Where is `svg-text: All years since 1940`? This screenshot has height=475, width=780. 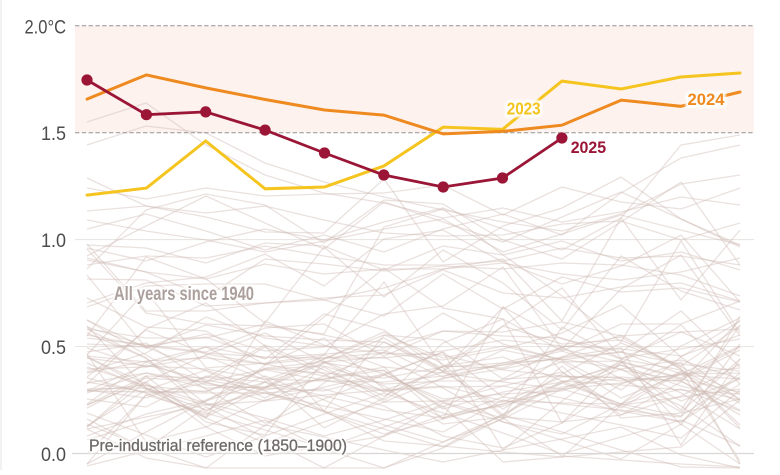 svg-text: All years since 1940 is located at coordinates (184, 294).